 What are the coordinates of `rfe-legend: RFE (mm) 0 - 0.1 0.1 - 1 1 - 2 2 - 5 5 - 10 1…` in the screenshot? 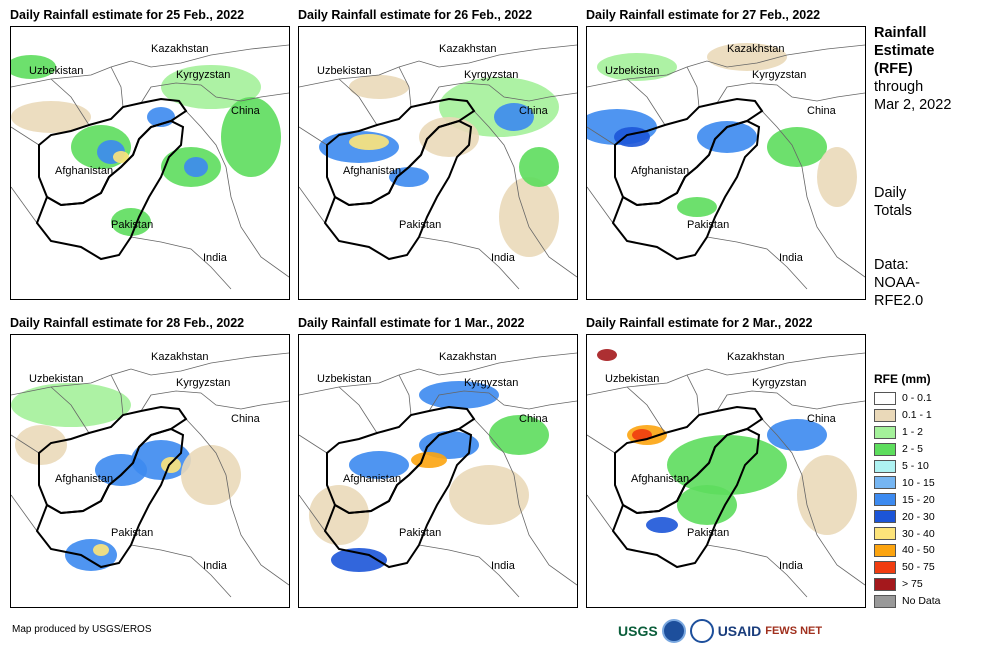 It's located at (907, 491).